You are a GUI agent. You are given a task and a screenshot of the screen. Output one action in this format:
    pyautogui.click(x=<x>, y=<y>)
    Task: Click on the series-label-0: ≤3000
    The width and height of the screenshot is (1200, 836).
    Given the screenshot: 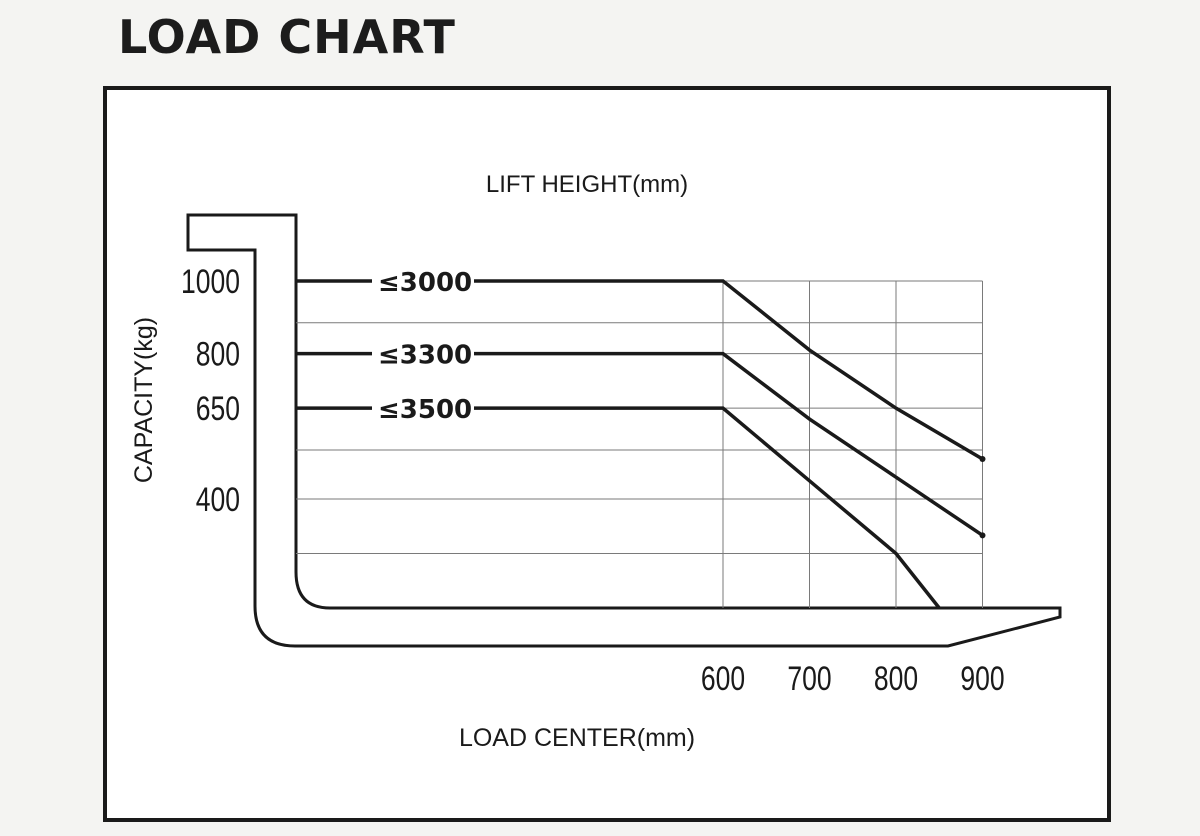 What is the action you would take?
    pyautogui.click(x=425, y=283)
    